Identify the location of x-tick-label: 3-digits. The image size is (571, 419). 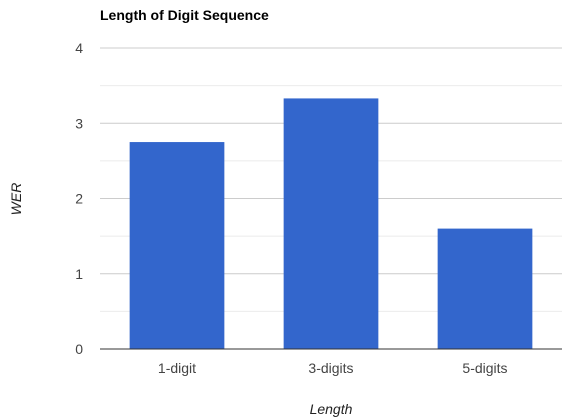
(330, 368).